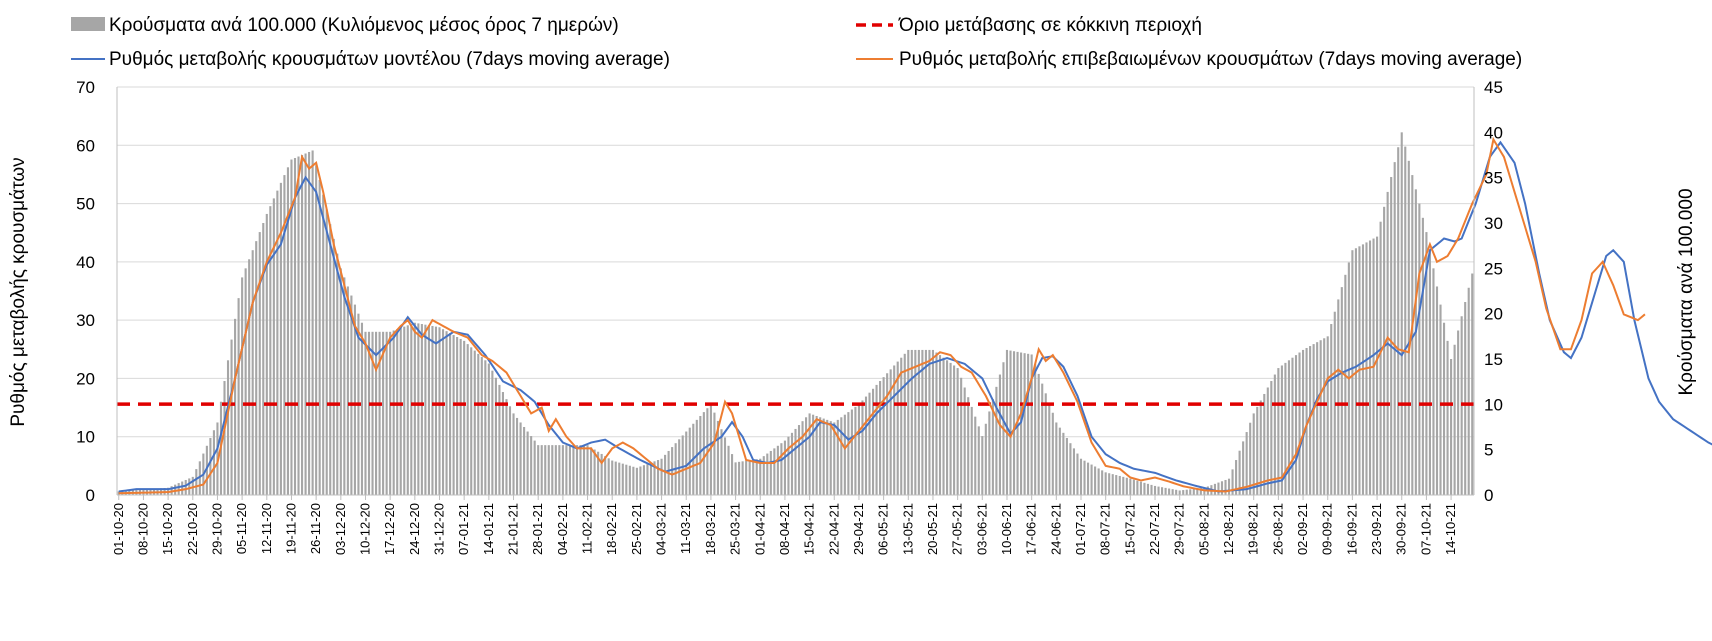  I want to click on y-tick-right-label: 0, so click(1488, 495).